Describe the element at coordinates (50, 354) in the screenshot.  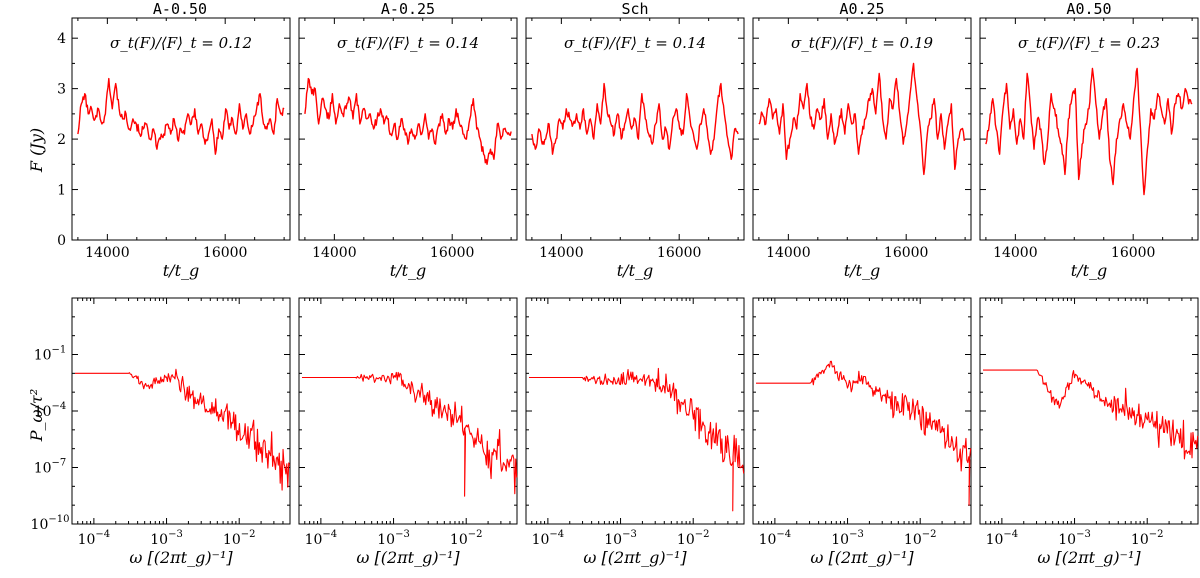
I see `y-tick-label: 10⁻¹` at that location.